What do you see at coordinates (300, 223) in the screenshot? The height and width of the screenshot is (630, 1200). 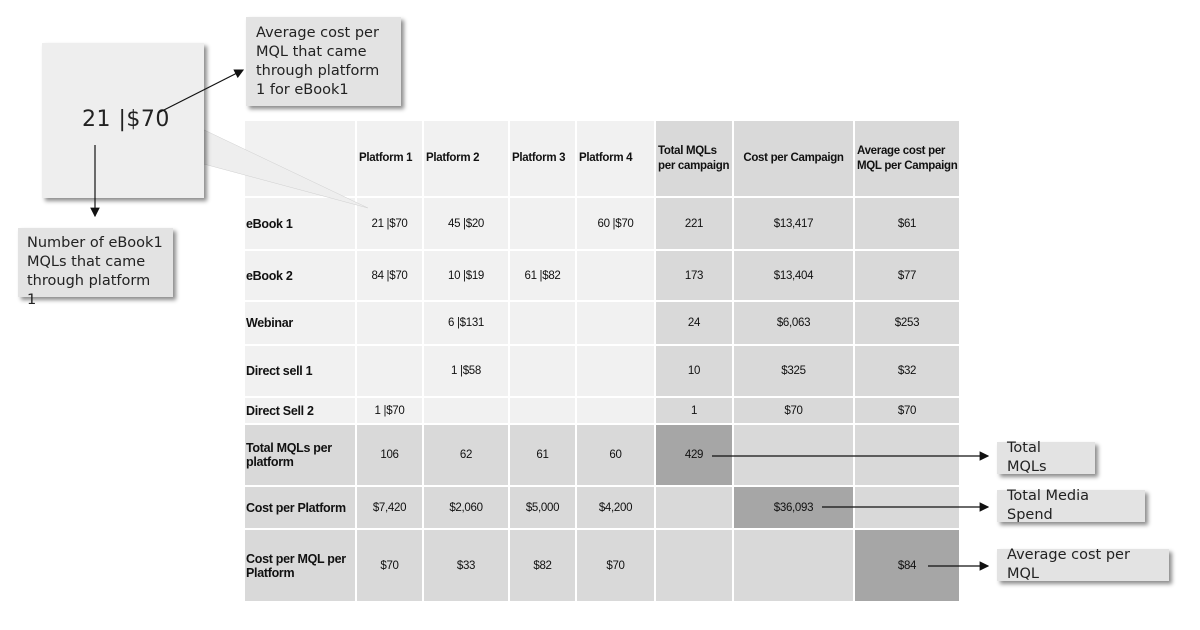 I see `row-header: eBook 1` at bounding box center [300, 223].